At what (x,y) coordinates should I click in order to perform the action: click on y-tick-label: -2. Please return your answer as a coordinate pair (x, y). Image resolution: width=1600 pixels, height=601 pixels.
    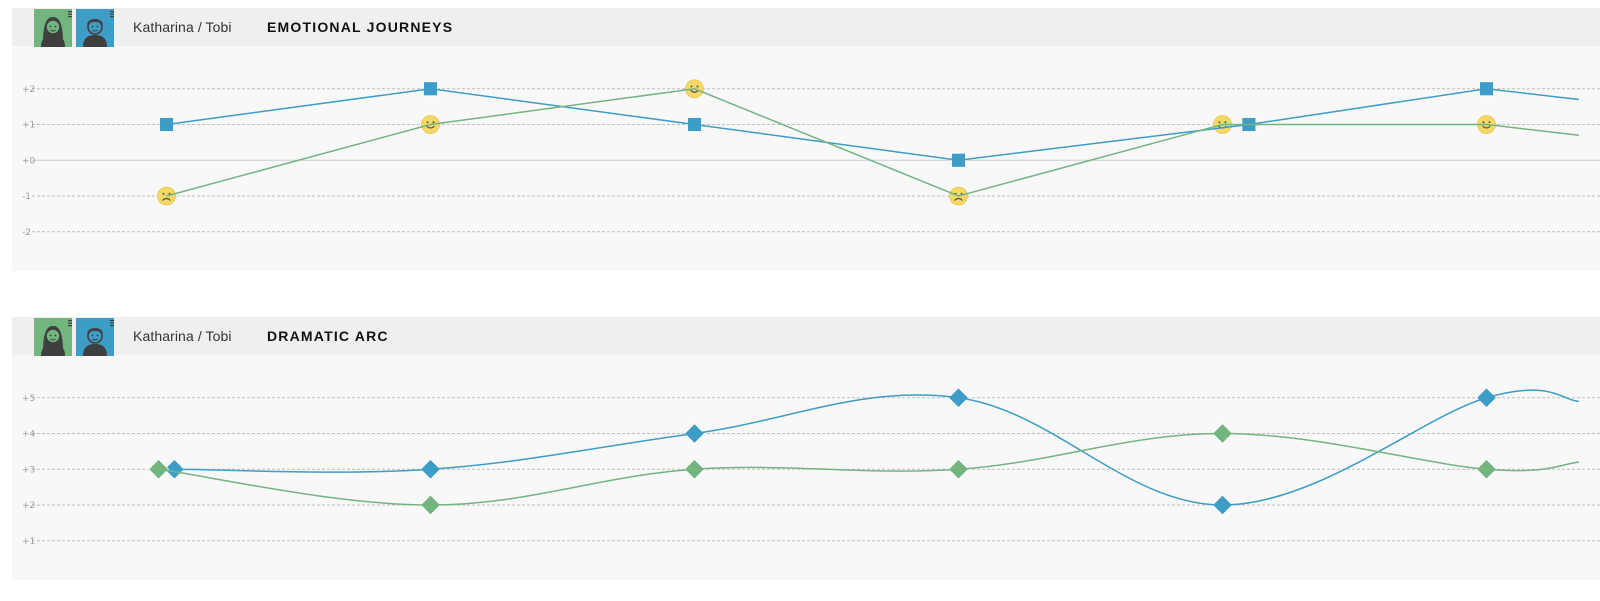
    Looking at the image, I should click on (26, 233).